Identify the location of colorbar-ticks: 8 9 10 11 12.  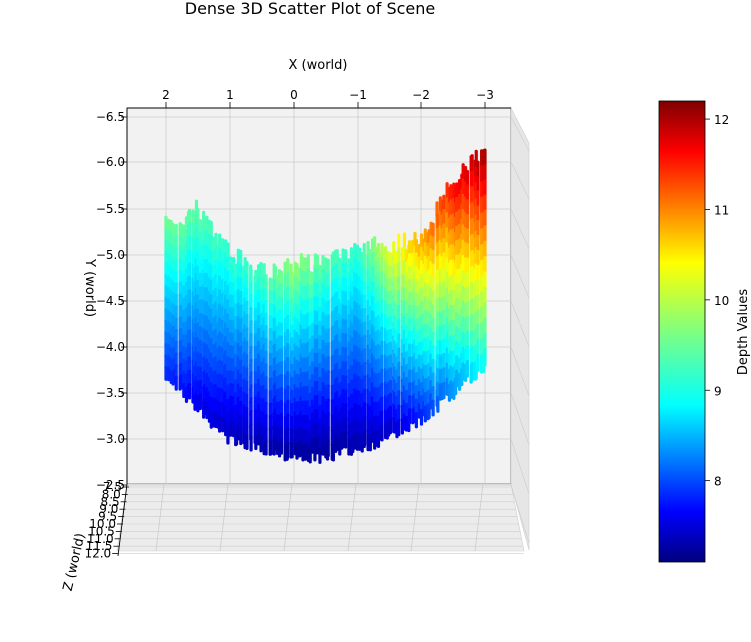
(717, 301).